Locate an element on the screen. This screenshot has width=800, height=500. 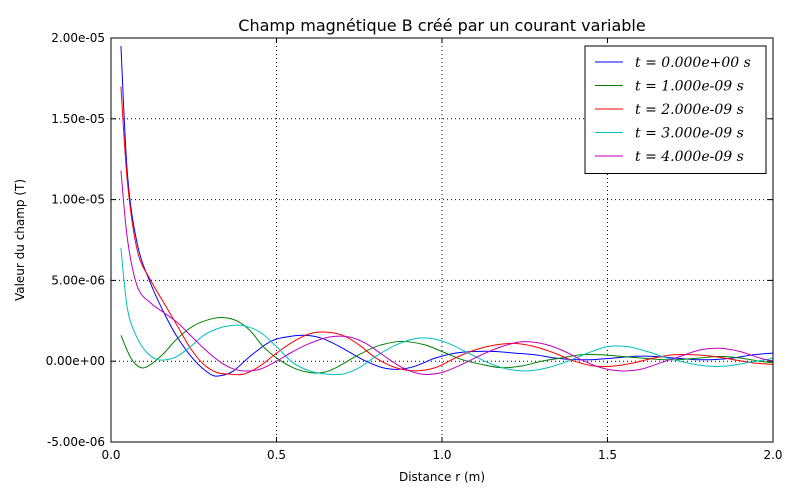
y-tick-label: -5.00e-06 is located at coordinates (76, 442).